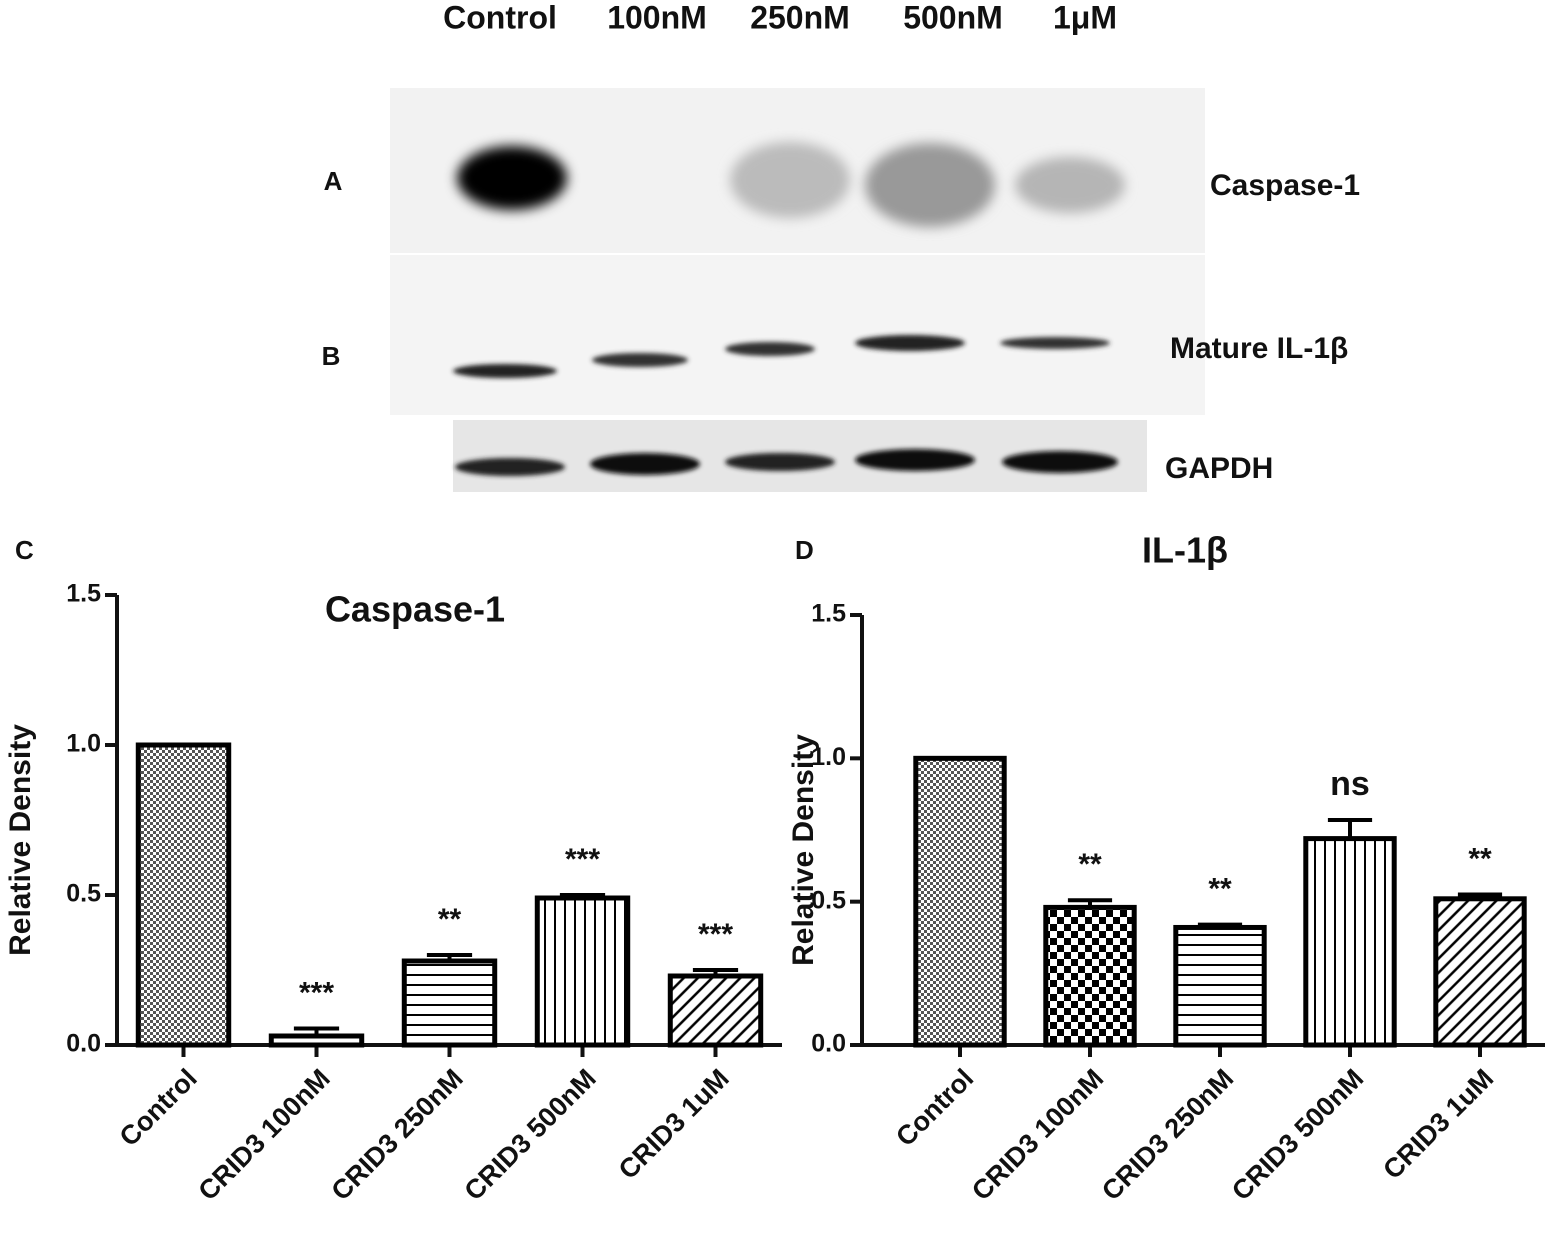 The width and height of the screenshot is (1550, 1246). Describe the element at coordinates (1350, 784) in the screenshot. I see `significance-label: ns` at that location.